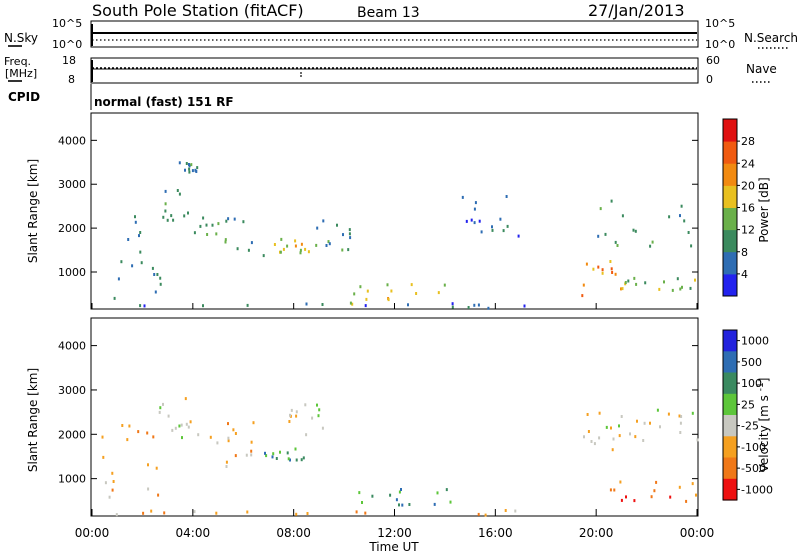 The height and width of the screenshot is (554, 800). Describe the element at coordinates (394, 71) in the screenshot. I see `freq-trace` at that location.